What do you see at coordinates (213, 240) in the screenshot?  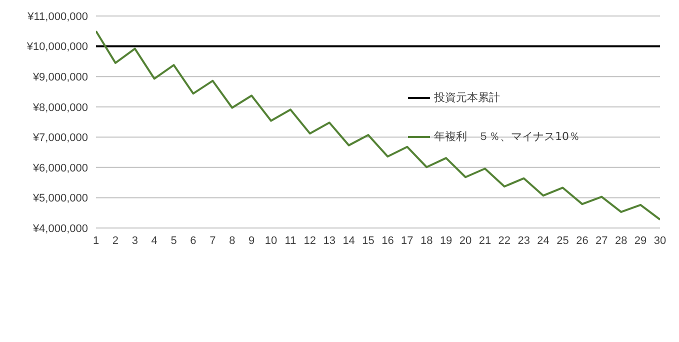 I see `x-tick-label: 7` at bounding box center [213, 240].